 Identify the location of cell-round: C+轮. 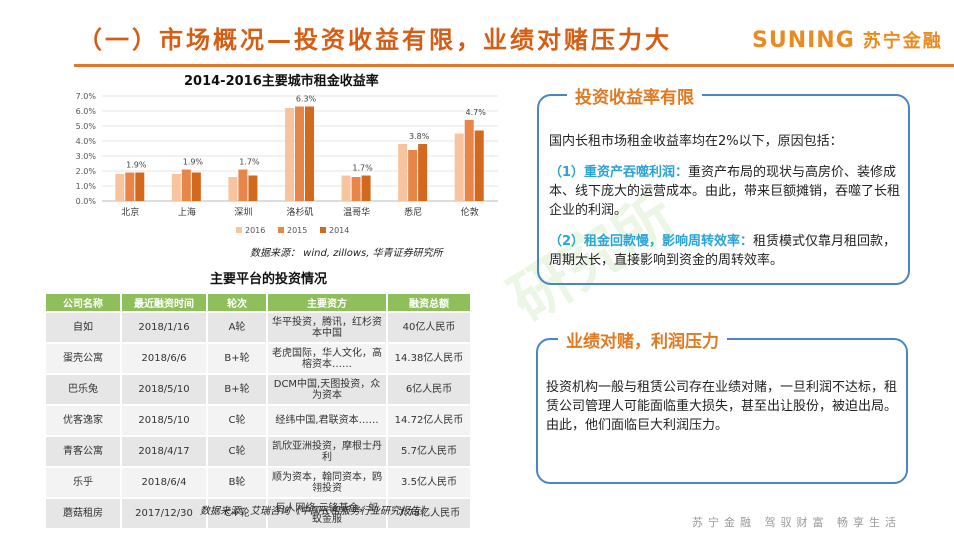
(237, 513).